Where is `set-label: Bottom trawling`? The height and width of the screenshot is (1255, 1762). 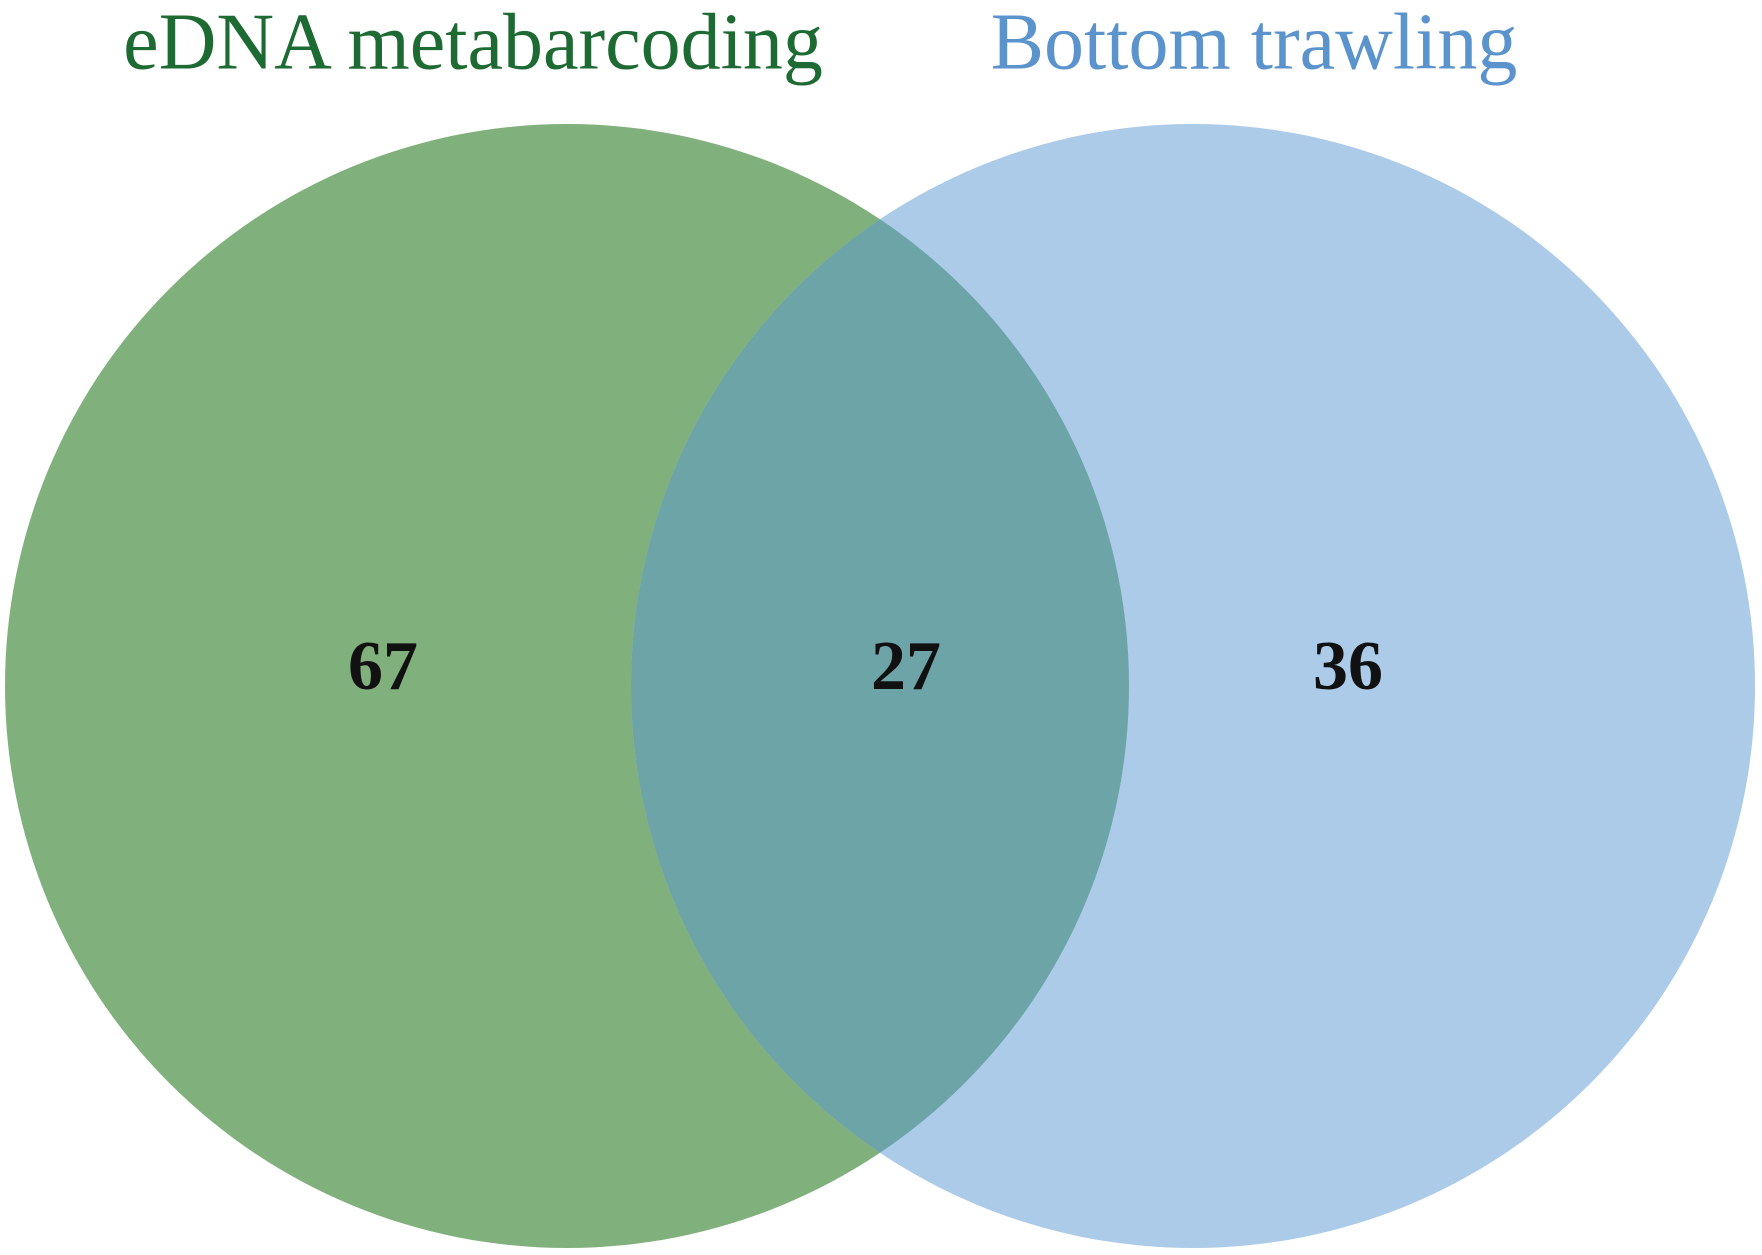
set-label: Bottom trawling is located at coordinates (1254, 43).